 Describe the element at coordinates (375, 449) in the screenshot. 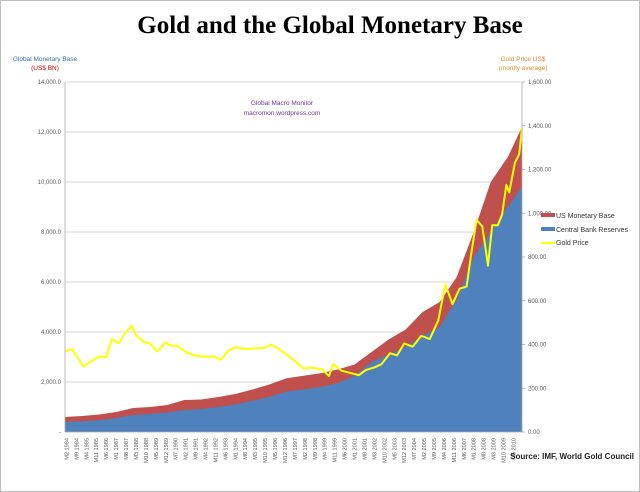

I see `x-tick-label: M3 2002` at that location.